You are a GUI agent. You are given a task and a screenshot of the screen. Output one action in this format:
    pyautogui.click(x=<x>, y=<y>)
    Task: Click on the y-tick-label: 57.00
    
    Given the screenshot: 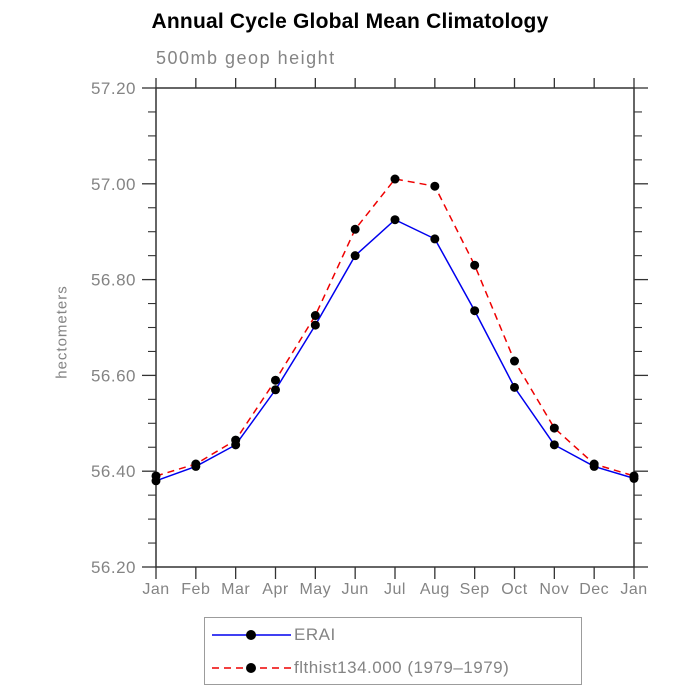 What is the action you would take?
    pyautogui.click(x=113, y=184)
    